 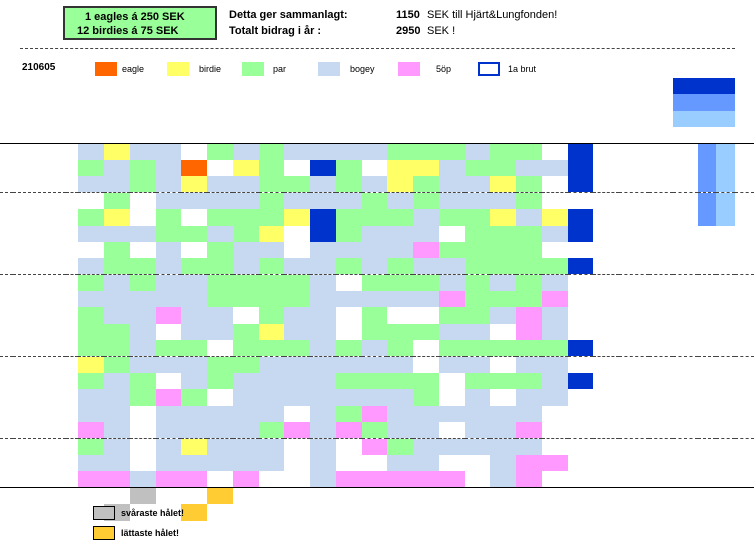 I want to click on hardest-note: svåraste hålet!, so click(x=153, y=513).